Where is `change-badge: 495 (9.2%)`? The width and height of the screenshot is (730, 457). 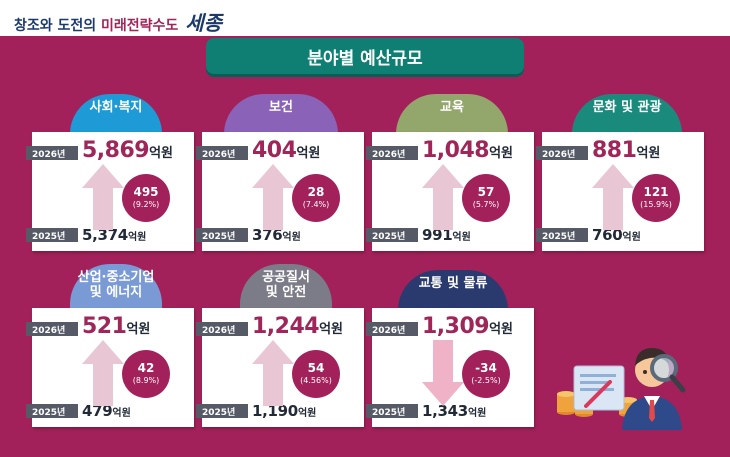
change-badge: 495 (9.2%) is located at coordinates (146, 198).